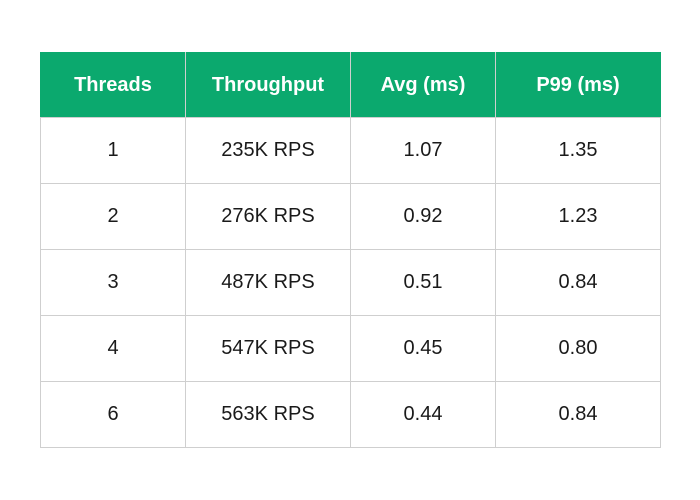 The width and height of the screenshot is (700, 500). Describe the element at coordinates (578, 150) in the screenshot. I see `cell-p99: 1.35` at that location.